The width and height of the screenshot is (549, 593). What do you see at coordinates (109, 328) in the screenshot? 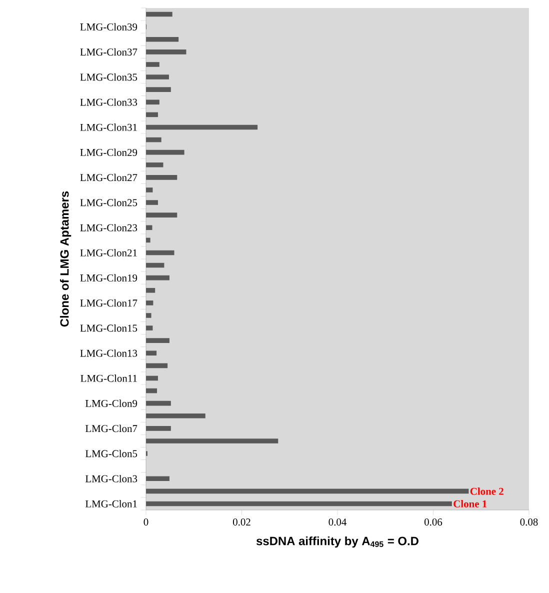
I see `y-tick-label: LMG-Clon15` at bounding box center [109, 328].